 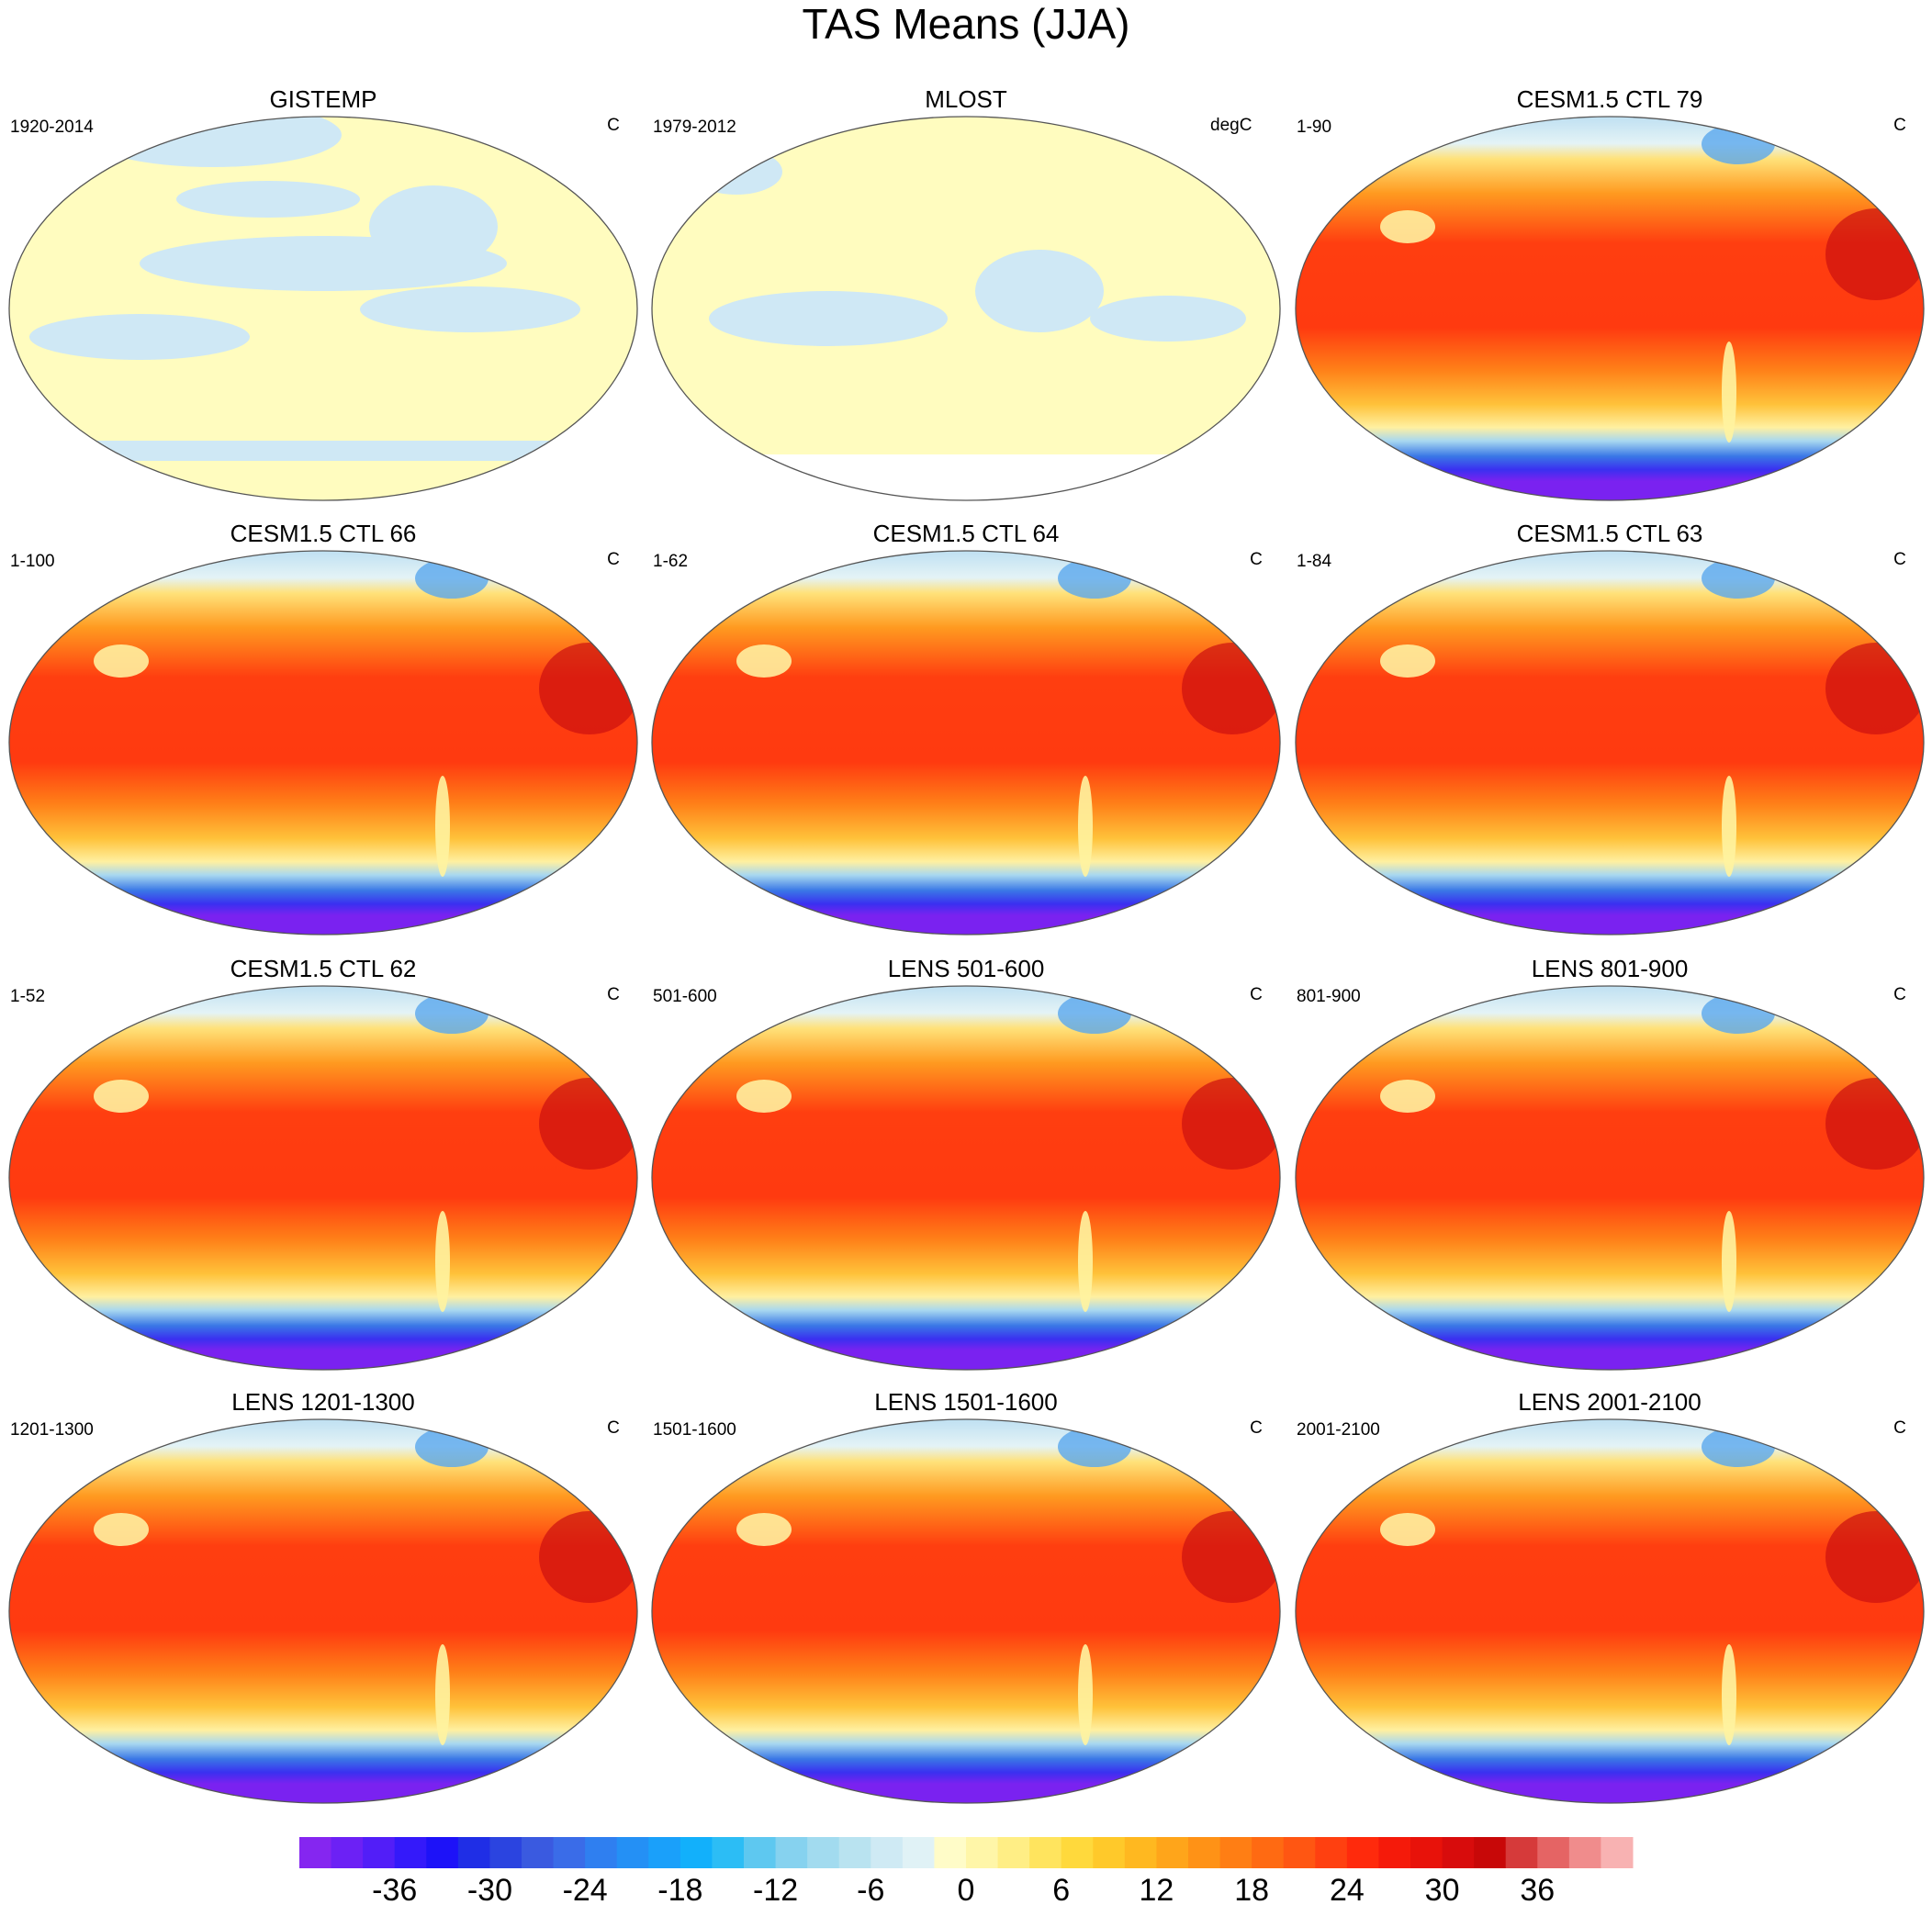 What do you see at coordinates (1610, 99) in the screenshot?
I see `panel-title: CESM1.5 CTL 79` at bounding box center [1610, 99].